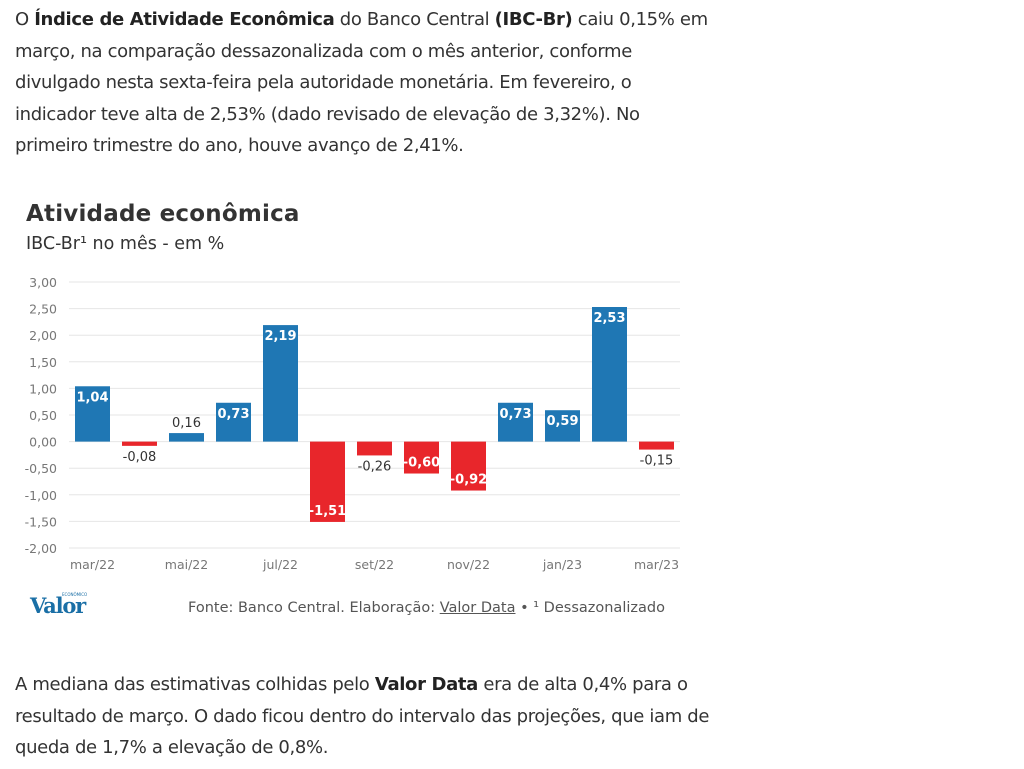 The height and width of the screenshot is (769, 1024). What do you see at coordinates (58, 605) in the screenshot?
I see `valor-logo: Valor` at bounding box center [58, 605].